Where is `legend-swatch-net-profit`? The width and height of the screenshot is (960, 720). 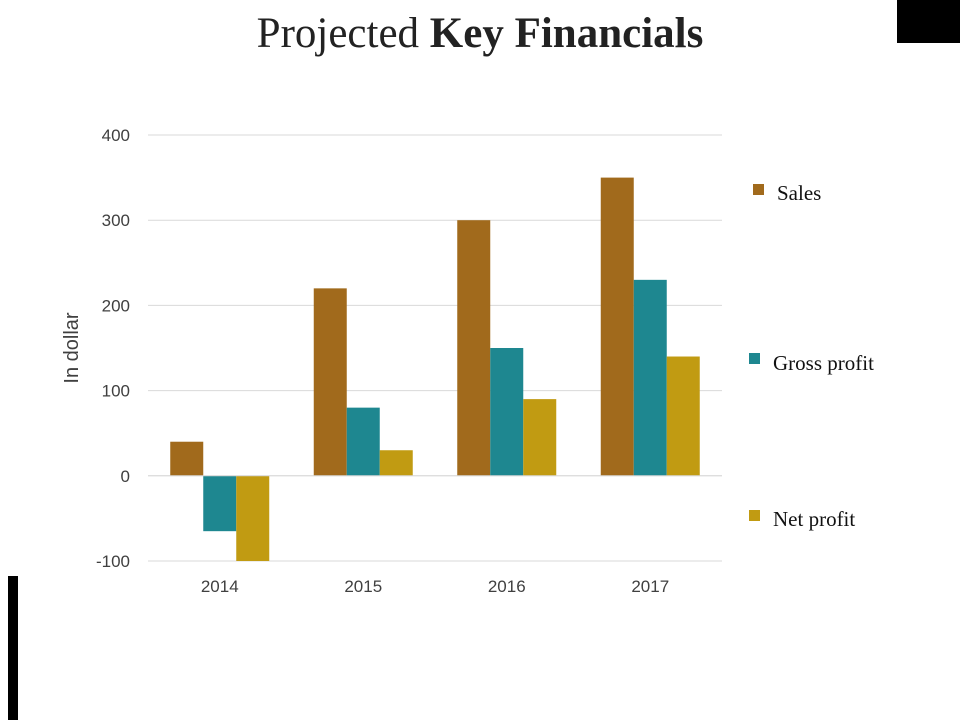 legend-swatch-net-profit is located at coordinates (754, 515).